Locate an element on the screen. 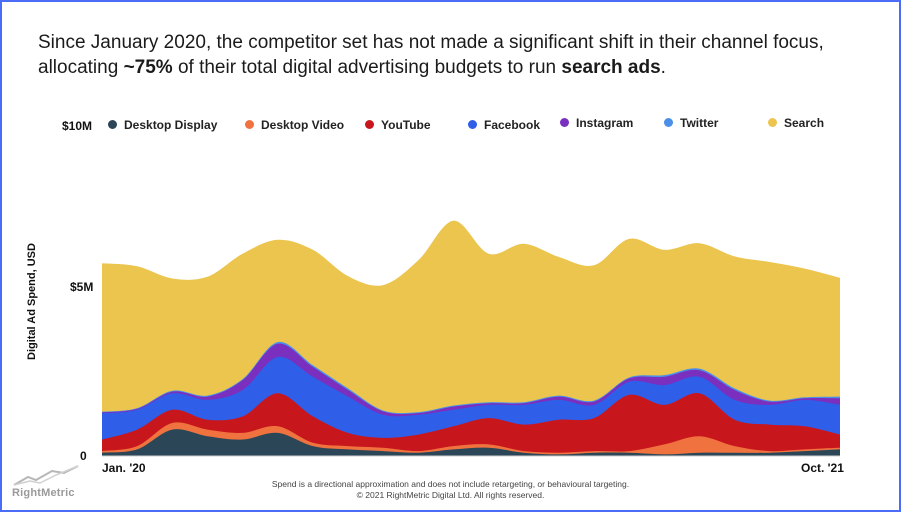 This screenshot has width=901, height=512. x-tick-label-end: Oct. '21 is located at coordinates (822, 468).